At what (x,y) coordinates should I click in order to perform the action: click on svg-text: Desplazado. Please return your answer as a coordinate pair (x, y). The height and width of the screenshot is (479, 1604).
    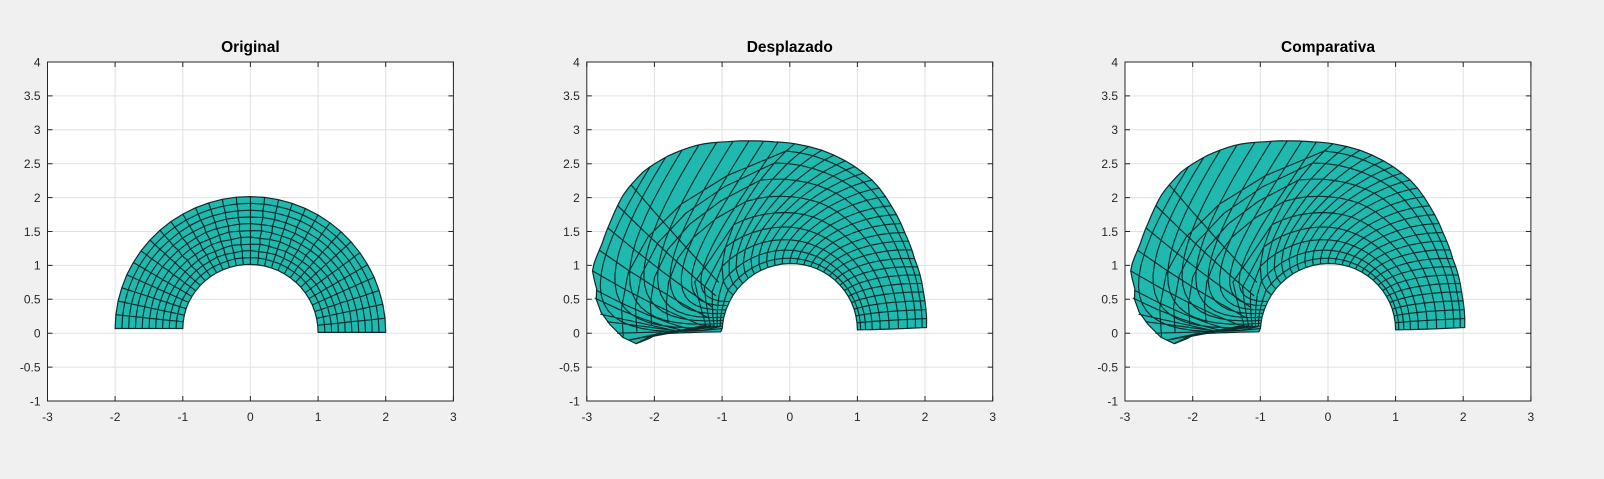
    Looking at the image, I should click on (790, 47).